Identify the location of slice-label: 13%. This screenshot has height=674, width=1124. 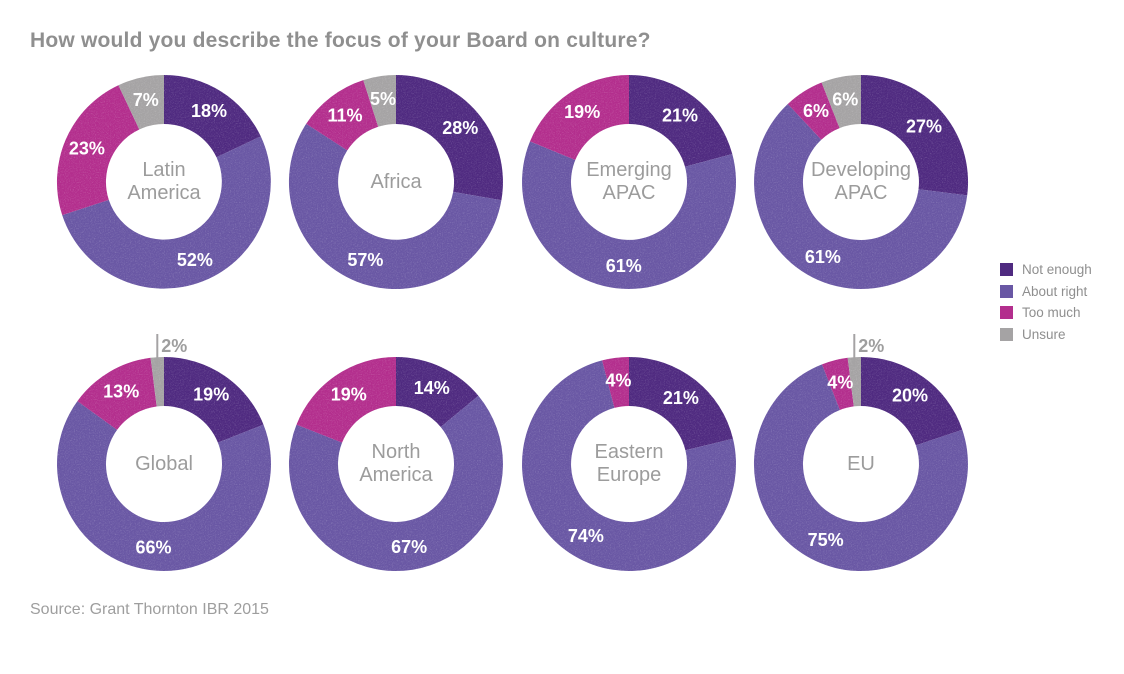
(121, 392).